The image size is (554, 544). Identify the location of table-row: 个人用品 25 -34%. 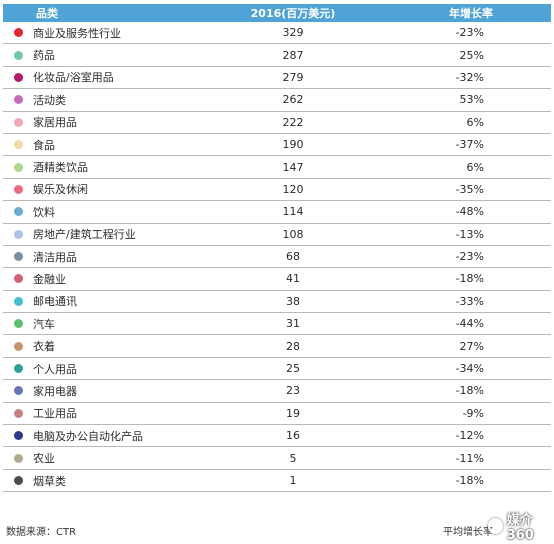
(277, 369).